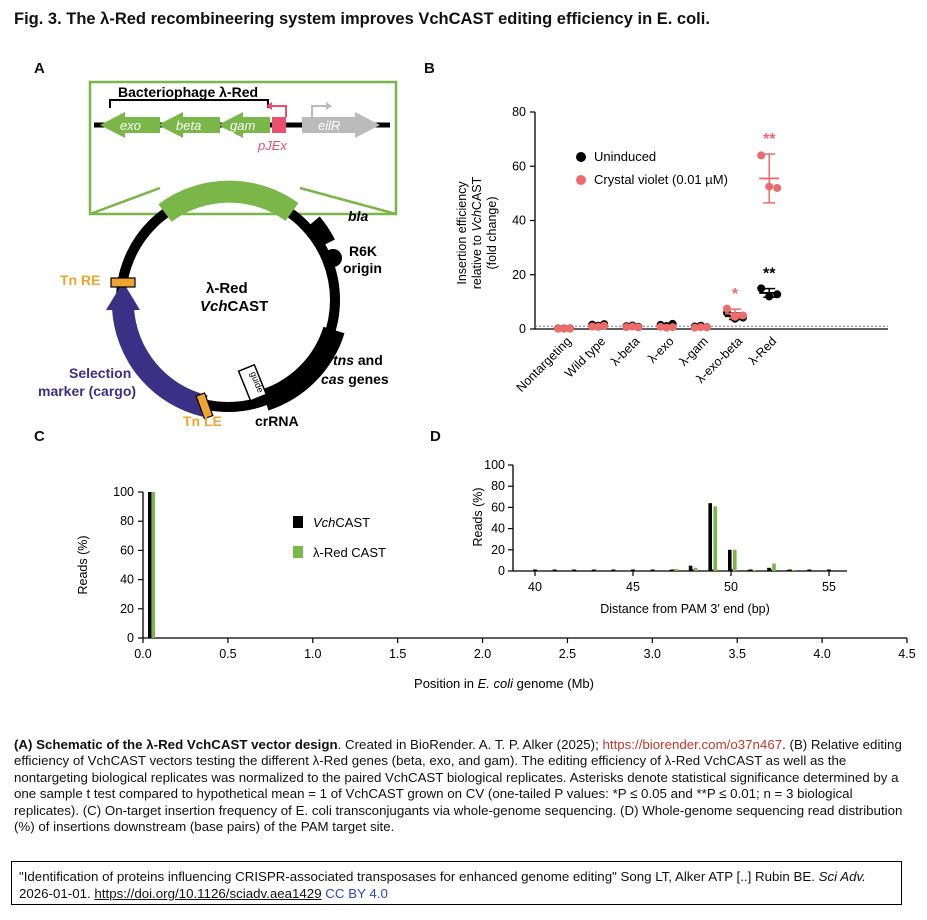  Describe the element at coordinates (123, 296) in the screenshot. I see `selection-marker-arrowhead` at that location.